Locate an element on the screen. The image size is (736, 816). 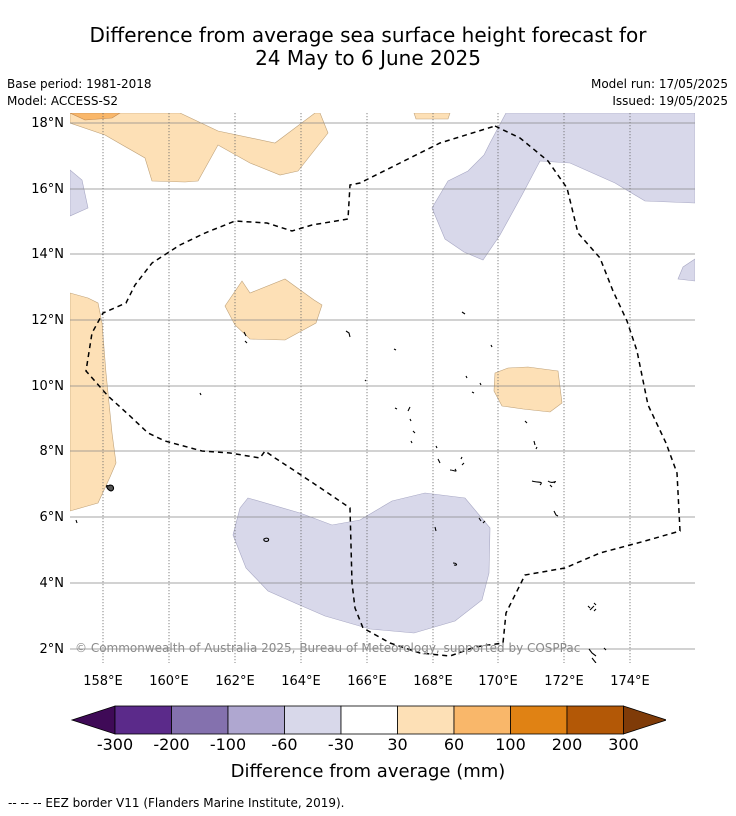
lat-label: 2°N is located at coordinates (52, 649).